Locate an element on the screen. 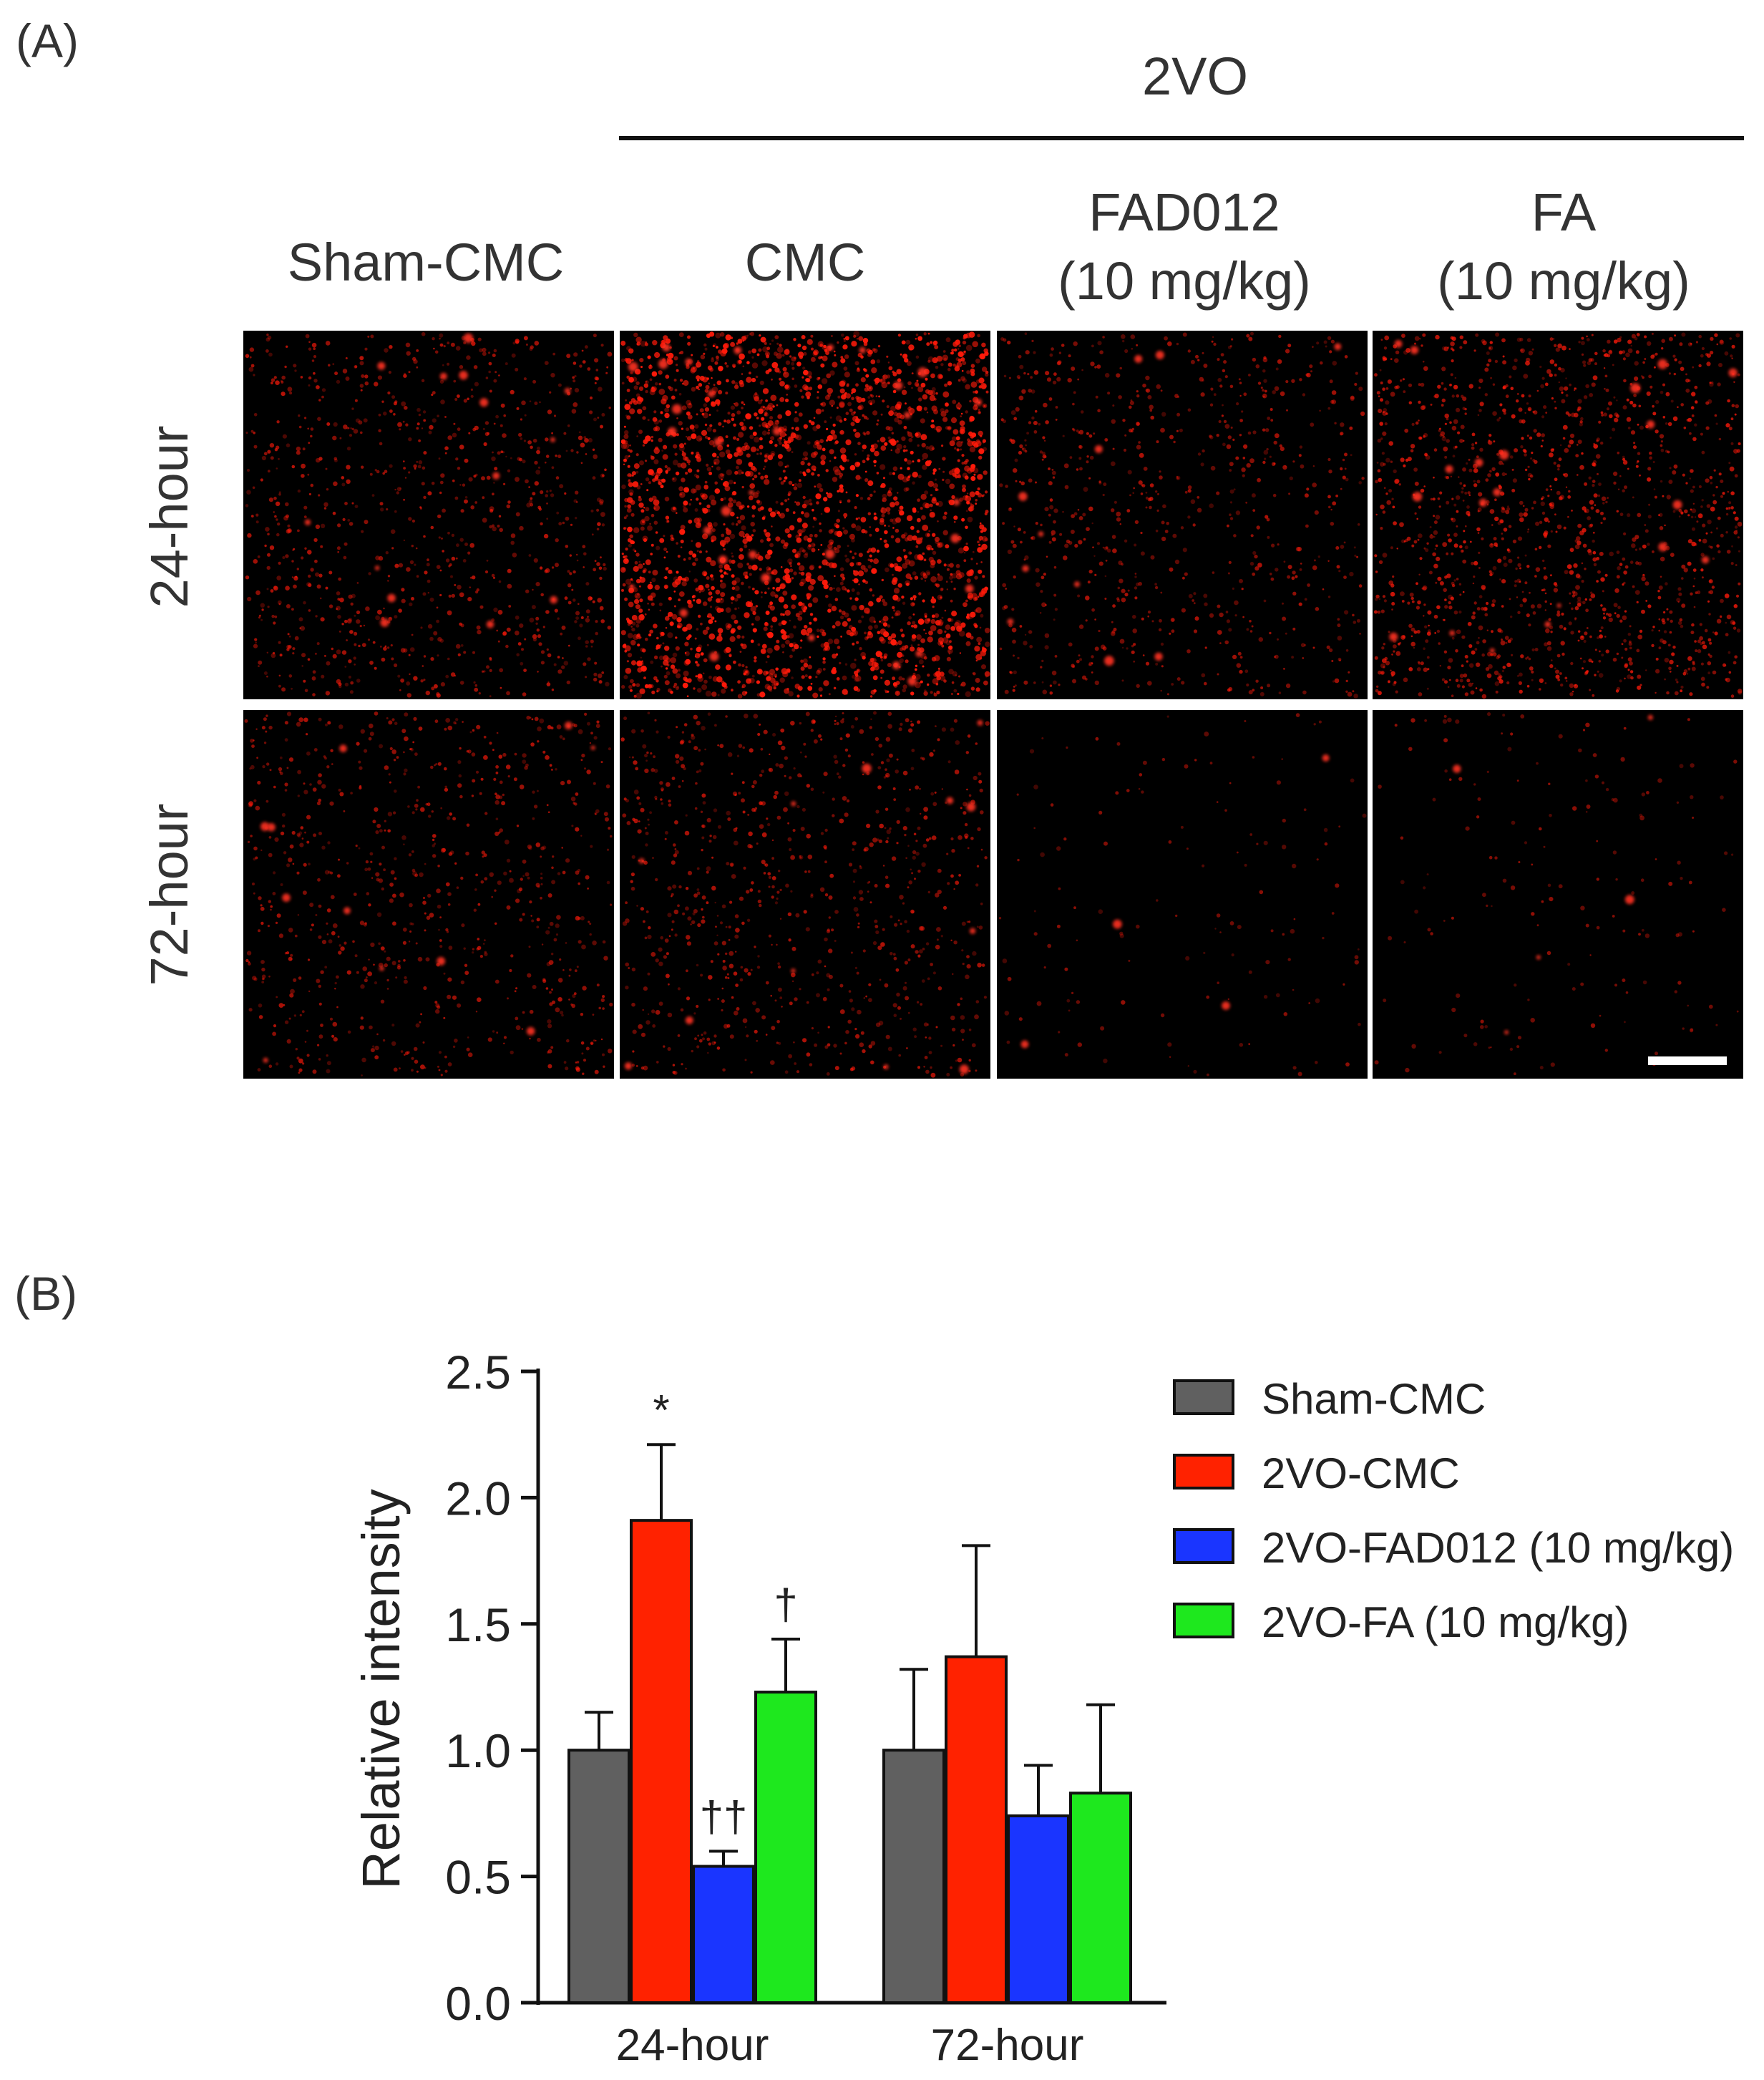  column-header-fad012-dose: (10 mg/kg) is located at coordinates (1184, 281).